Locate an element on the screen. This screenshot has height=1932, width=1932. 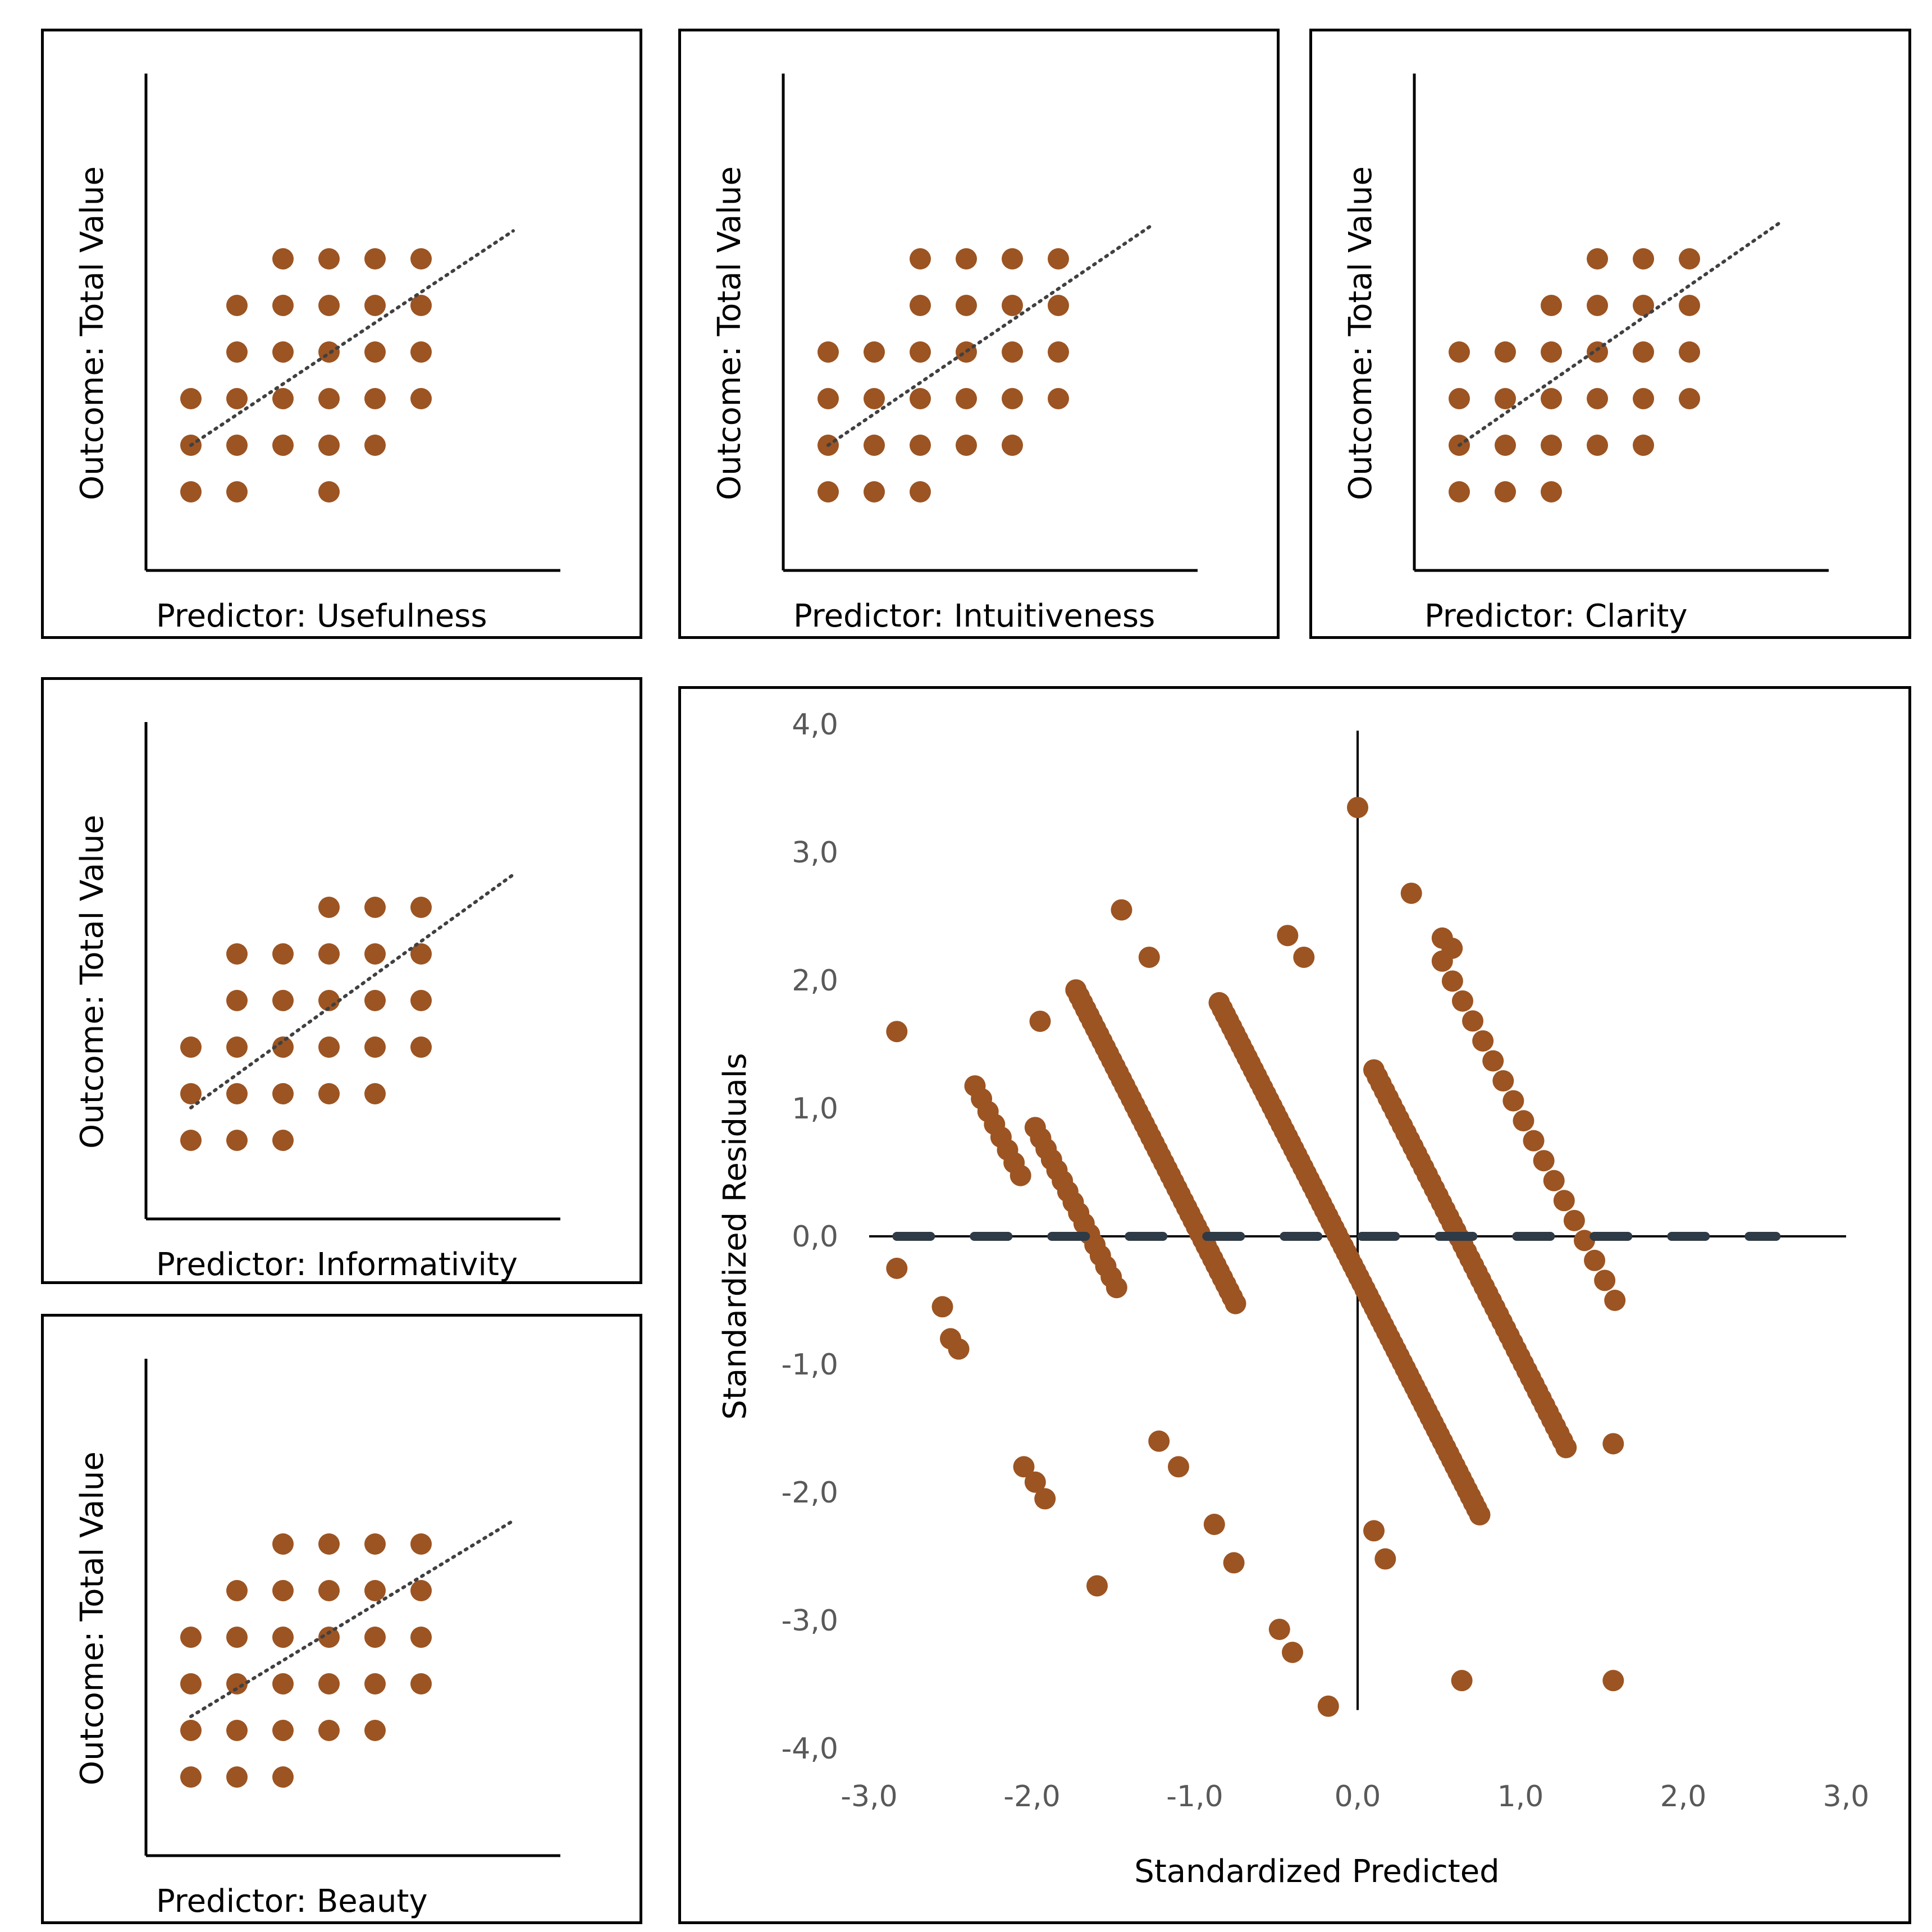
y-axis-title: Standardized Residuals is located at coordinates (735, 1236).